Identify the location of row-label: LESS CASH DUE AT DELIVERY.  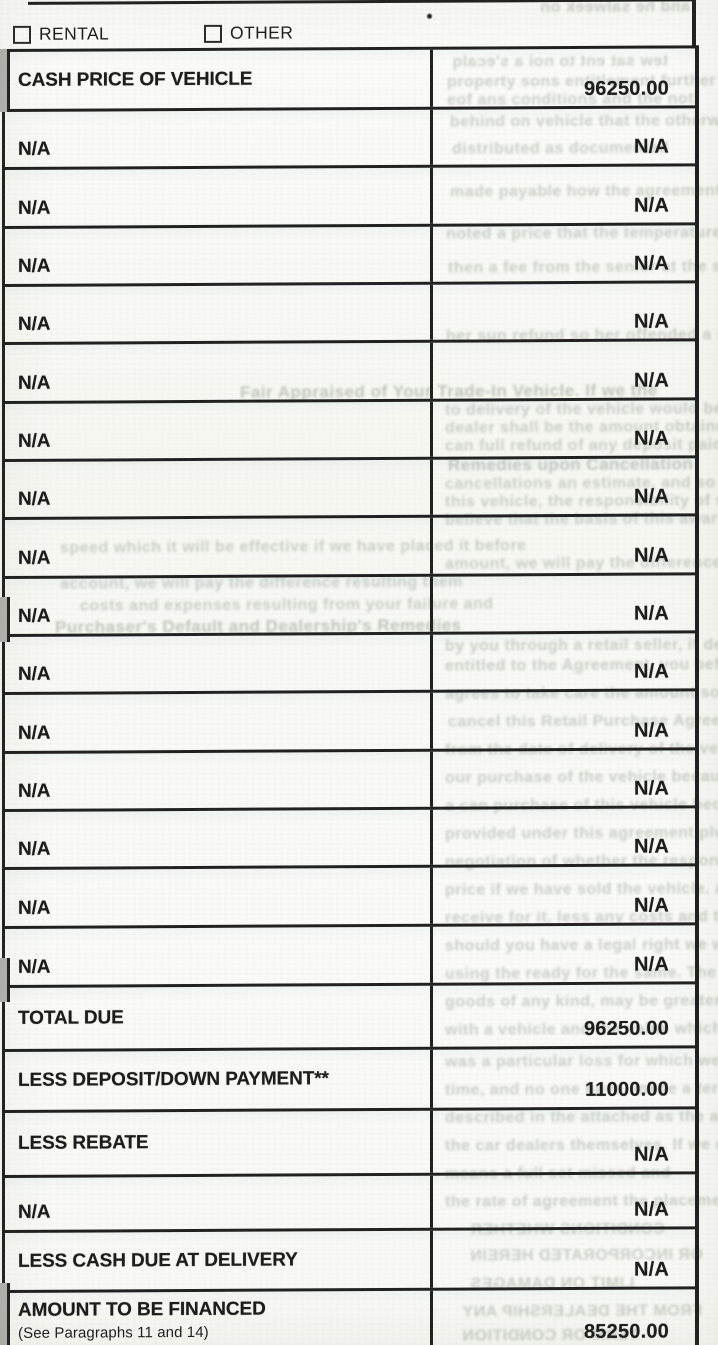
(158, 1260).